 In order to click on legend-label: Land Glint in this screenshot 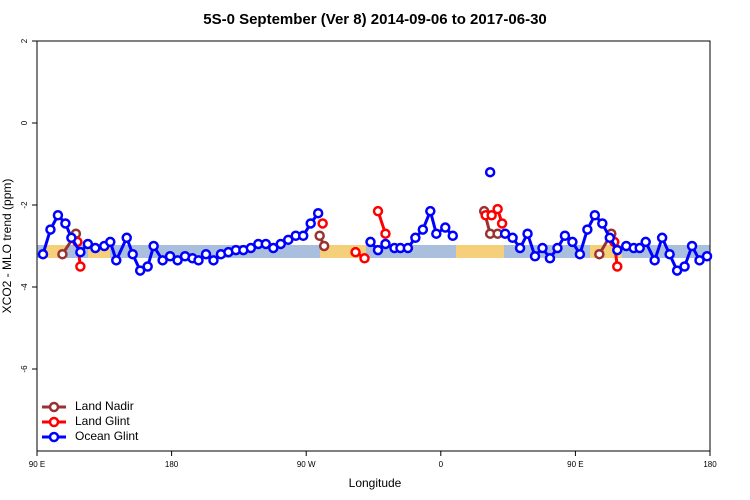, I will do `click(102, 421)`.